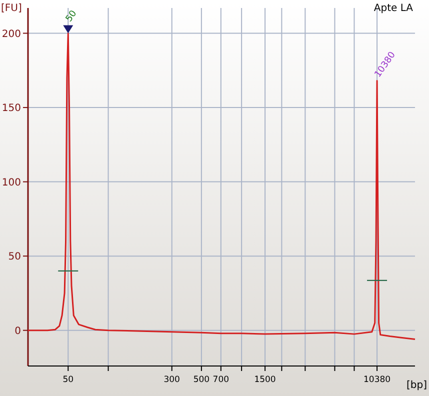 This screenshot has height=396, width=429. I want to click on y-tick-label: 50, so click(14, 257).